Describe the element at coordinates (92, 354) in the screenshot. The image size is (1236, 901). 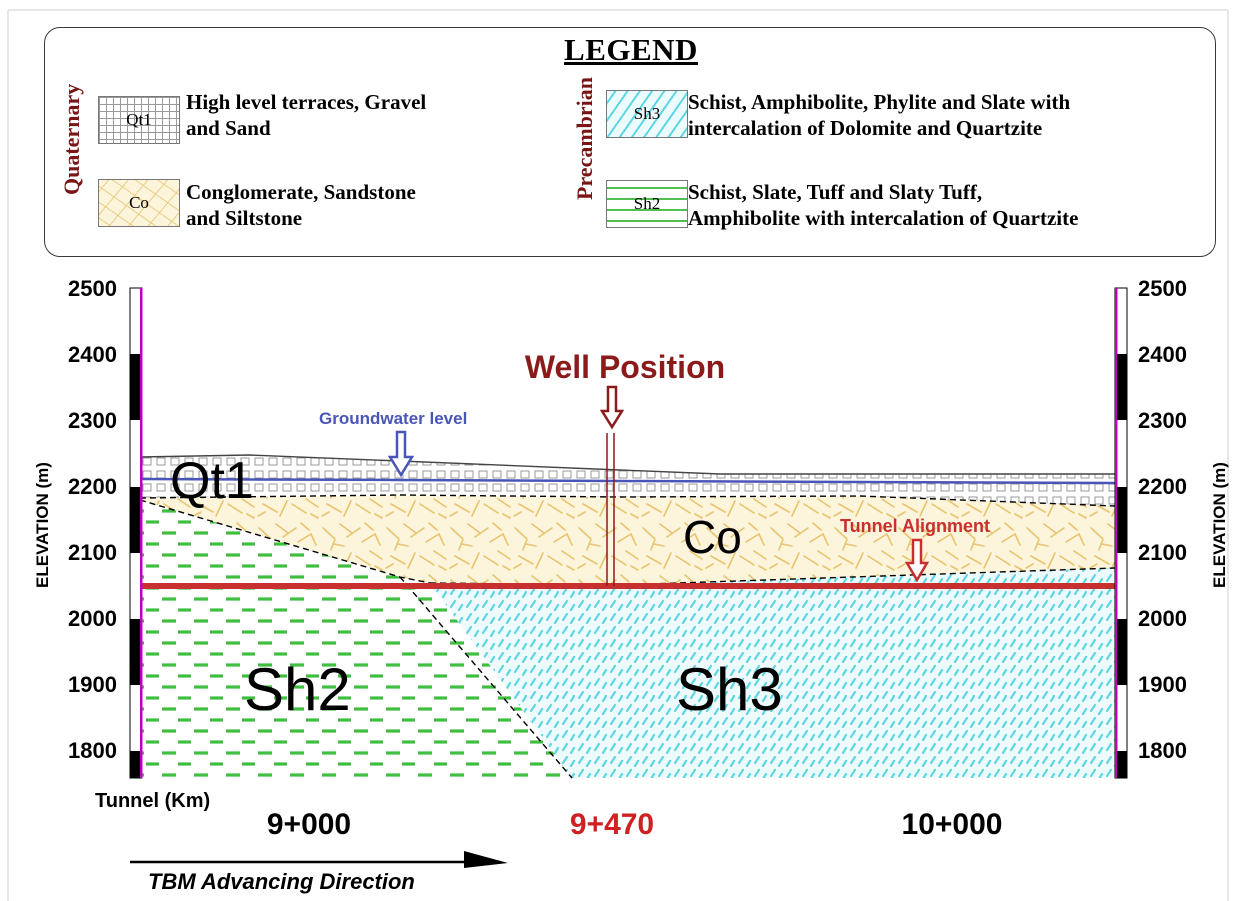
I see `y-tick-left-2400: 2400` at that location.